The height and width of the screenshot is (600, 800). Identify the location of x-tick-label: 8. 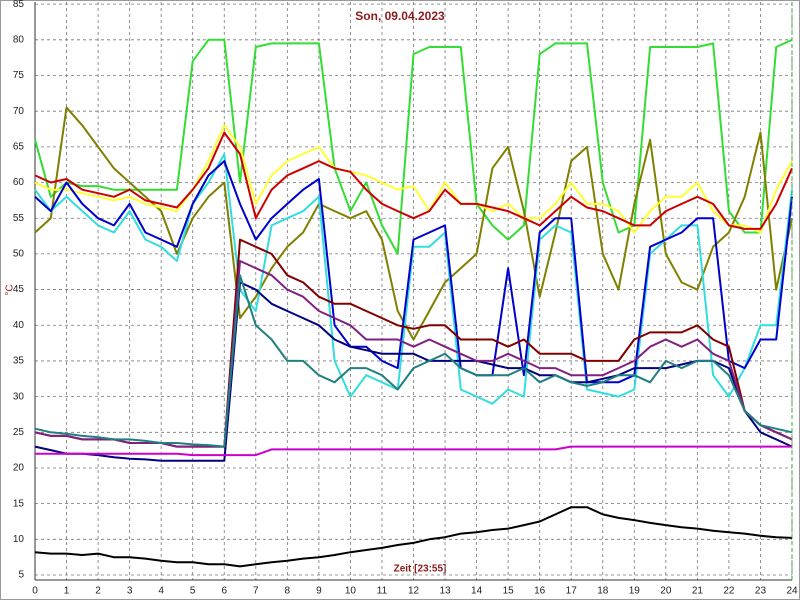
(288, 591).